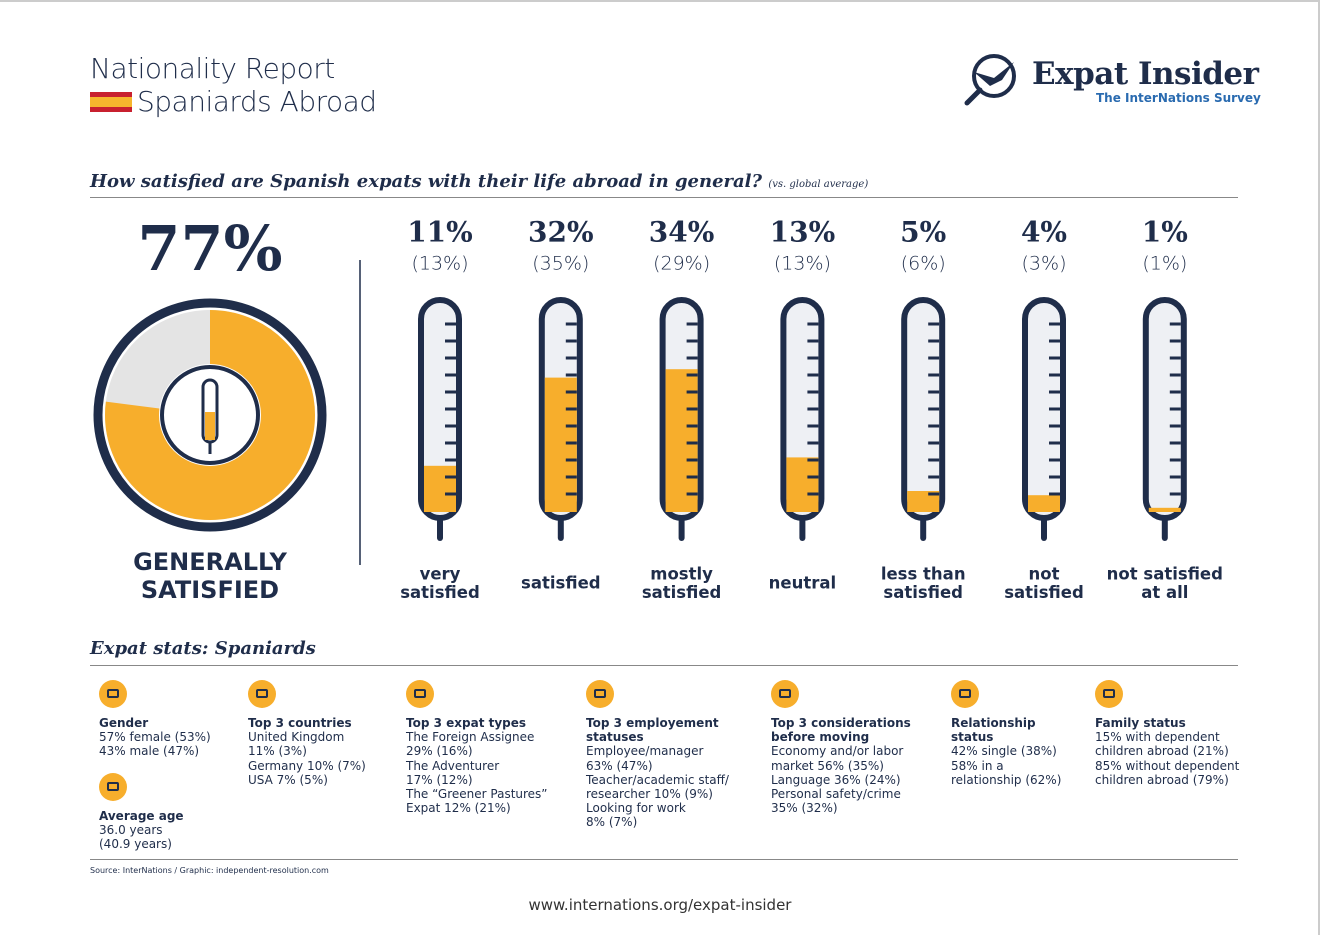 Image resolution: width=1320 pixels, height=935 pixels. I want to click on item-global: (6%), so click(923, 264).